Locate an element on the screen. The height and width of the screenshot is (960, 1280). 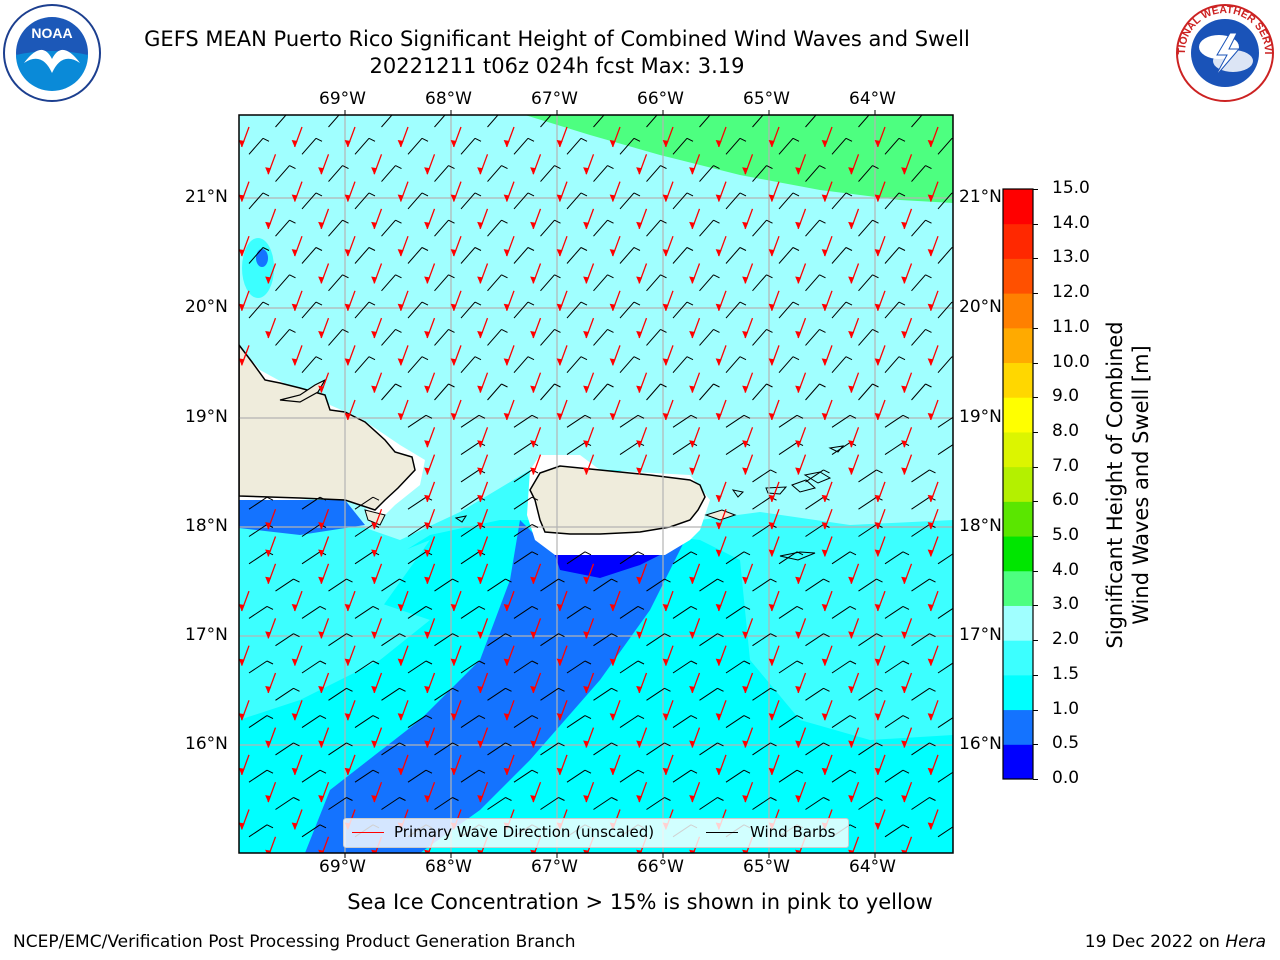
wave-height-0-0.5m-area is located at coordinates (607, 566).